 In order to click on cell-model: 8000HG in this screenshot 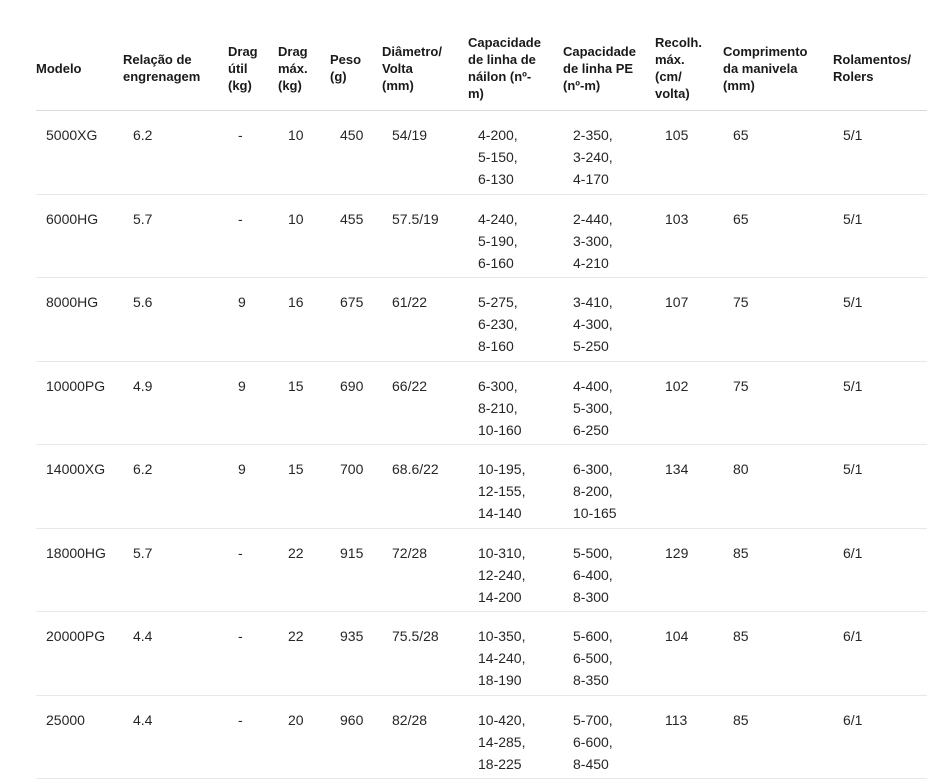, I will do `click(79, 319)`.